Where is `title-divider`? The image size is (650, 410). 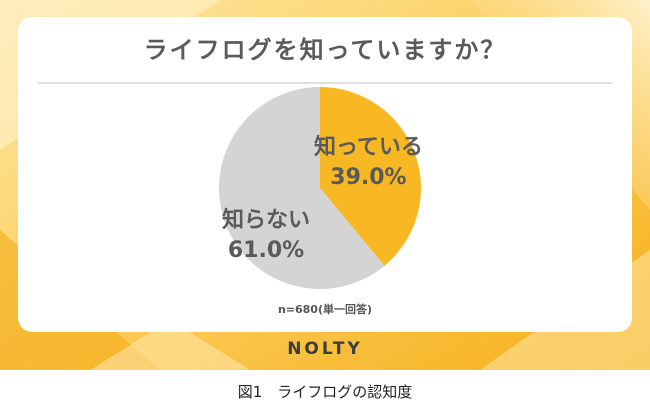 title-divider is located at coordinates (325, 83).